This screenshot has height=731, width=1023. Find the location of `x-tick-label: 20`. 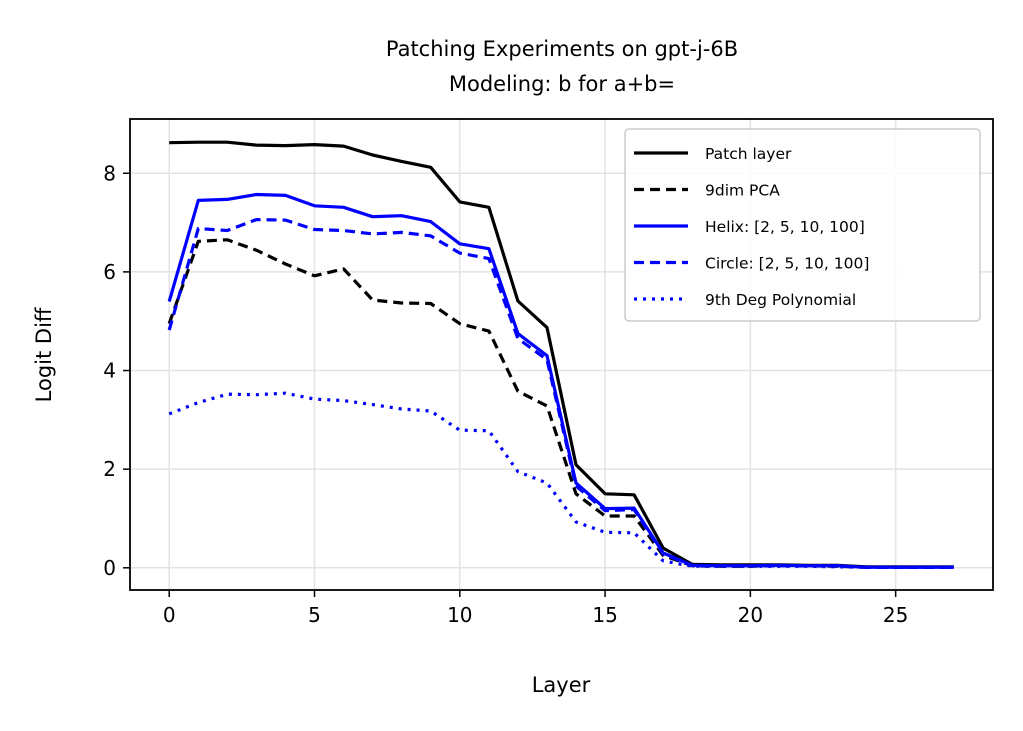

x-tick-label: 20 is located at coordinates (750, 615).